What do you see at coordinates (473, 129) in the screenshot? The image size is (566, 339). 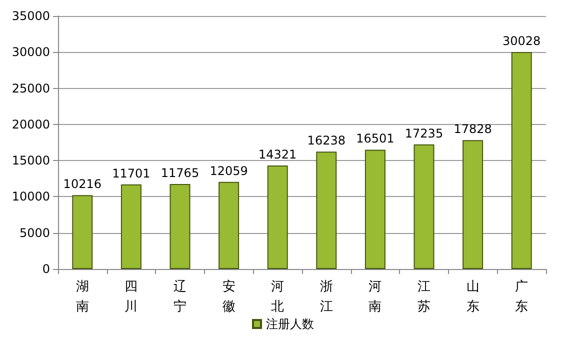 I see `data-label: 17828` at bounding box center [473, 129].